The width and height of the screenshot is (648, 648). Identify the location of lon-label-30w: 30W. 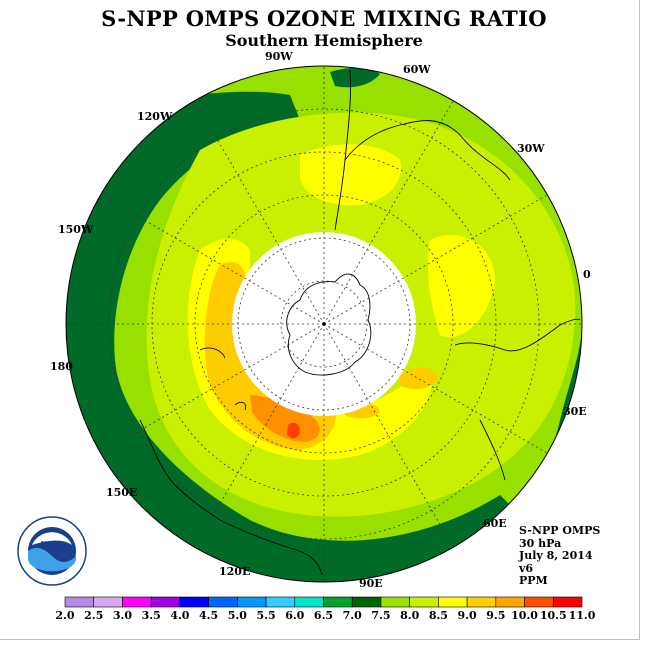
(531, 148).